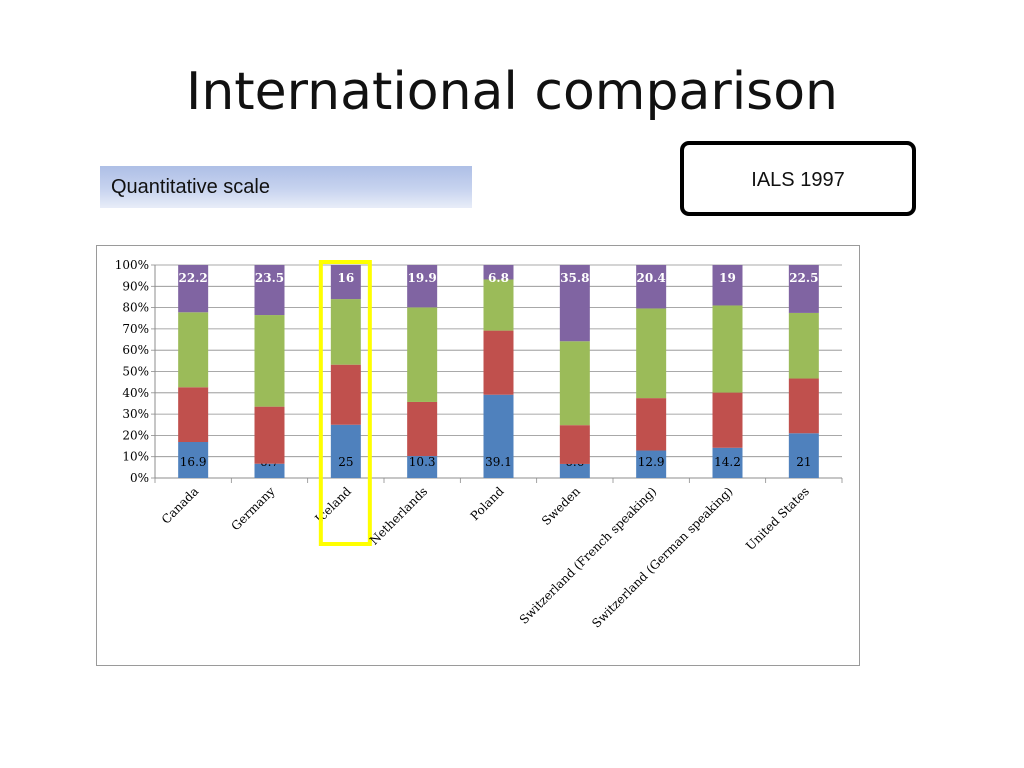 The height and width of the screenshot is (768, 1024). What do you see at coordinates (135, 372) in the screenshot?
I see `y-tick-label: 50%` at bounding box center [135, 372].